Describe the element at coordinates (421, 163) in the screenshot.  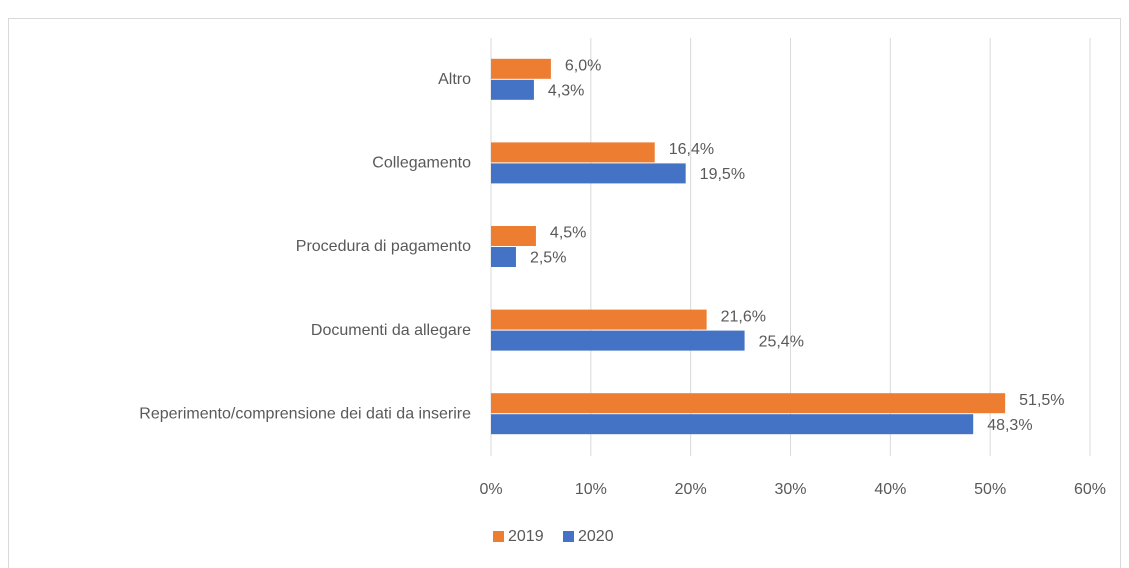
I see `y-tick-label: Collegamento` at that location.